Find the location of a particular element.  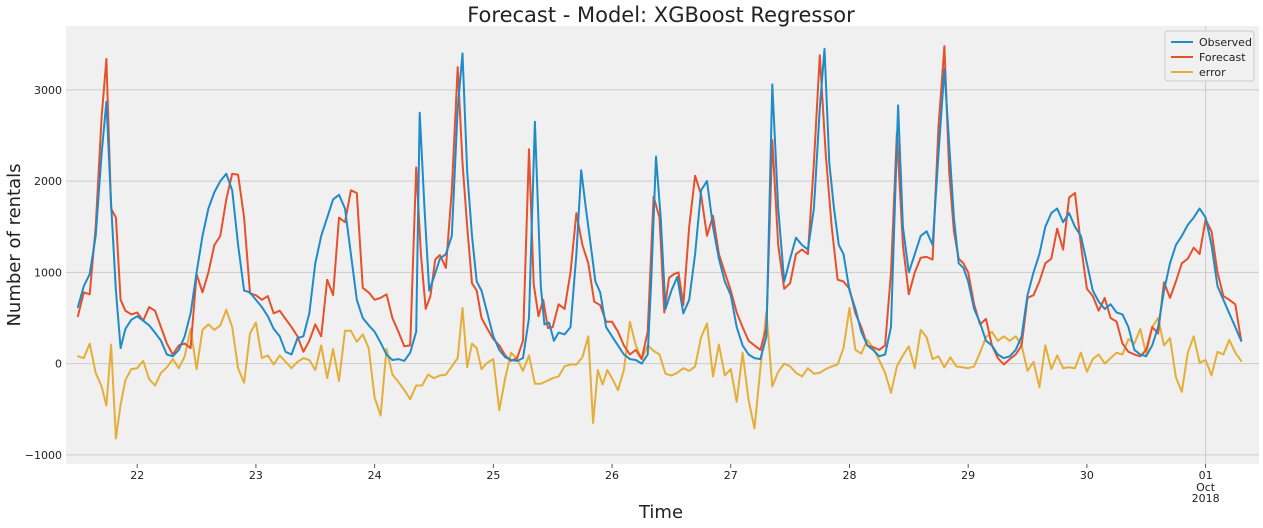

legend-label-observed: Observed is located at coordinates (1225, 42).